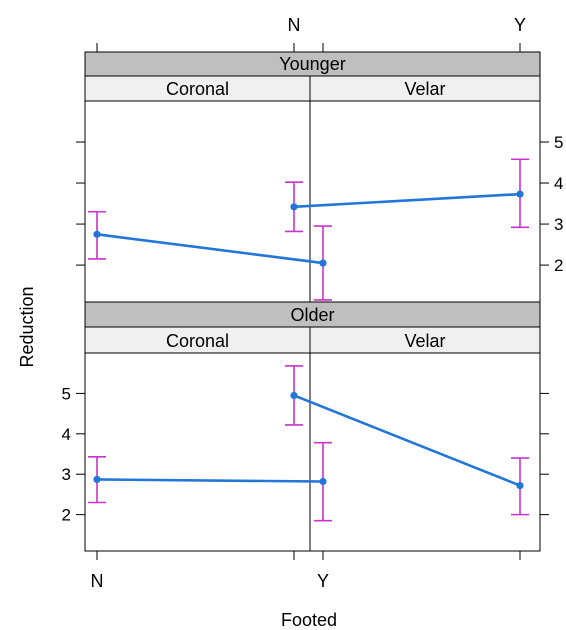 This screenshot has width=566, height=630. What do you see at coordinates (27, 326) in the screenshot?
I see `y-axis-label: Reduction` at bounding box center [27, 326].